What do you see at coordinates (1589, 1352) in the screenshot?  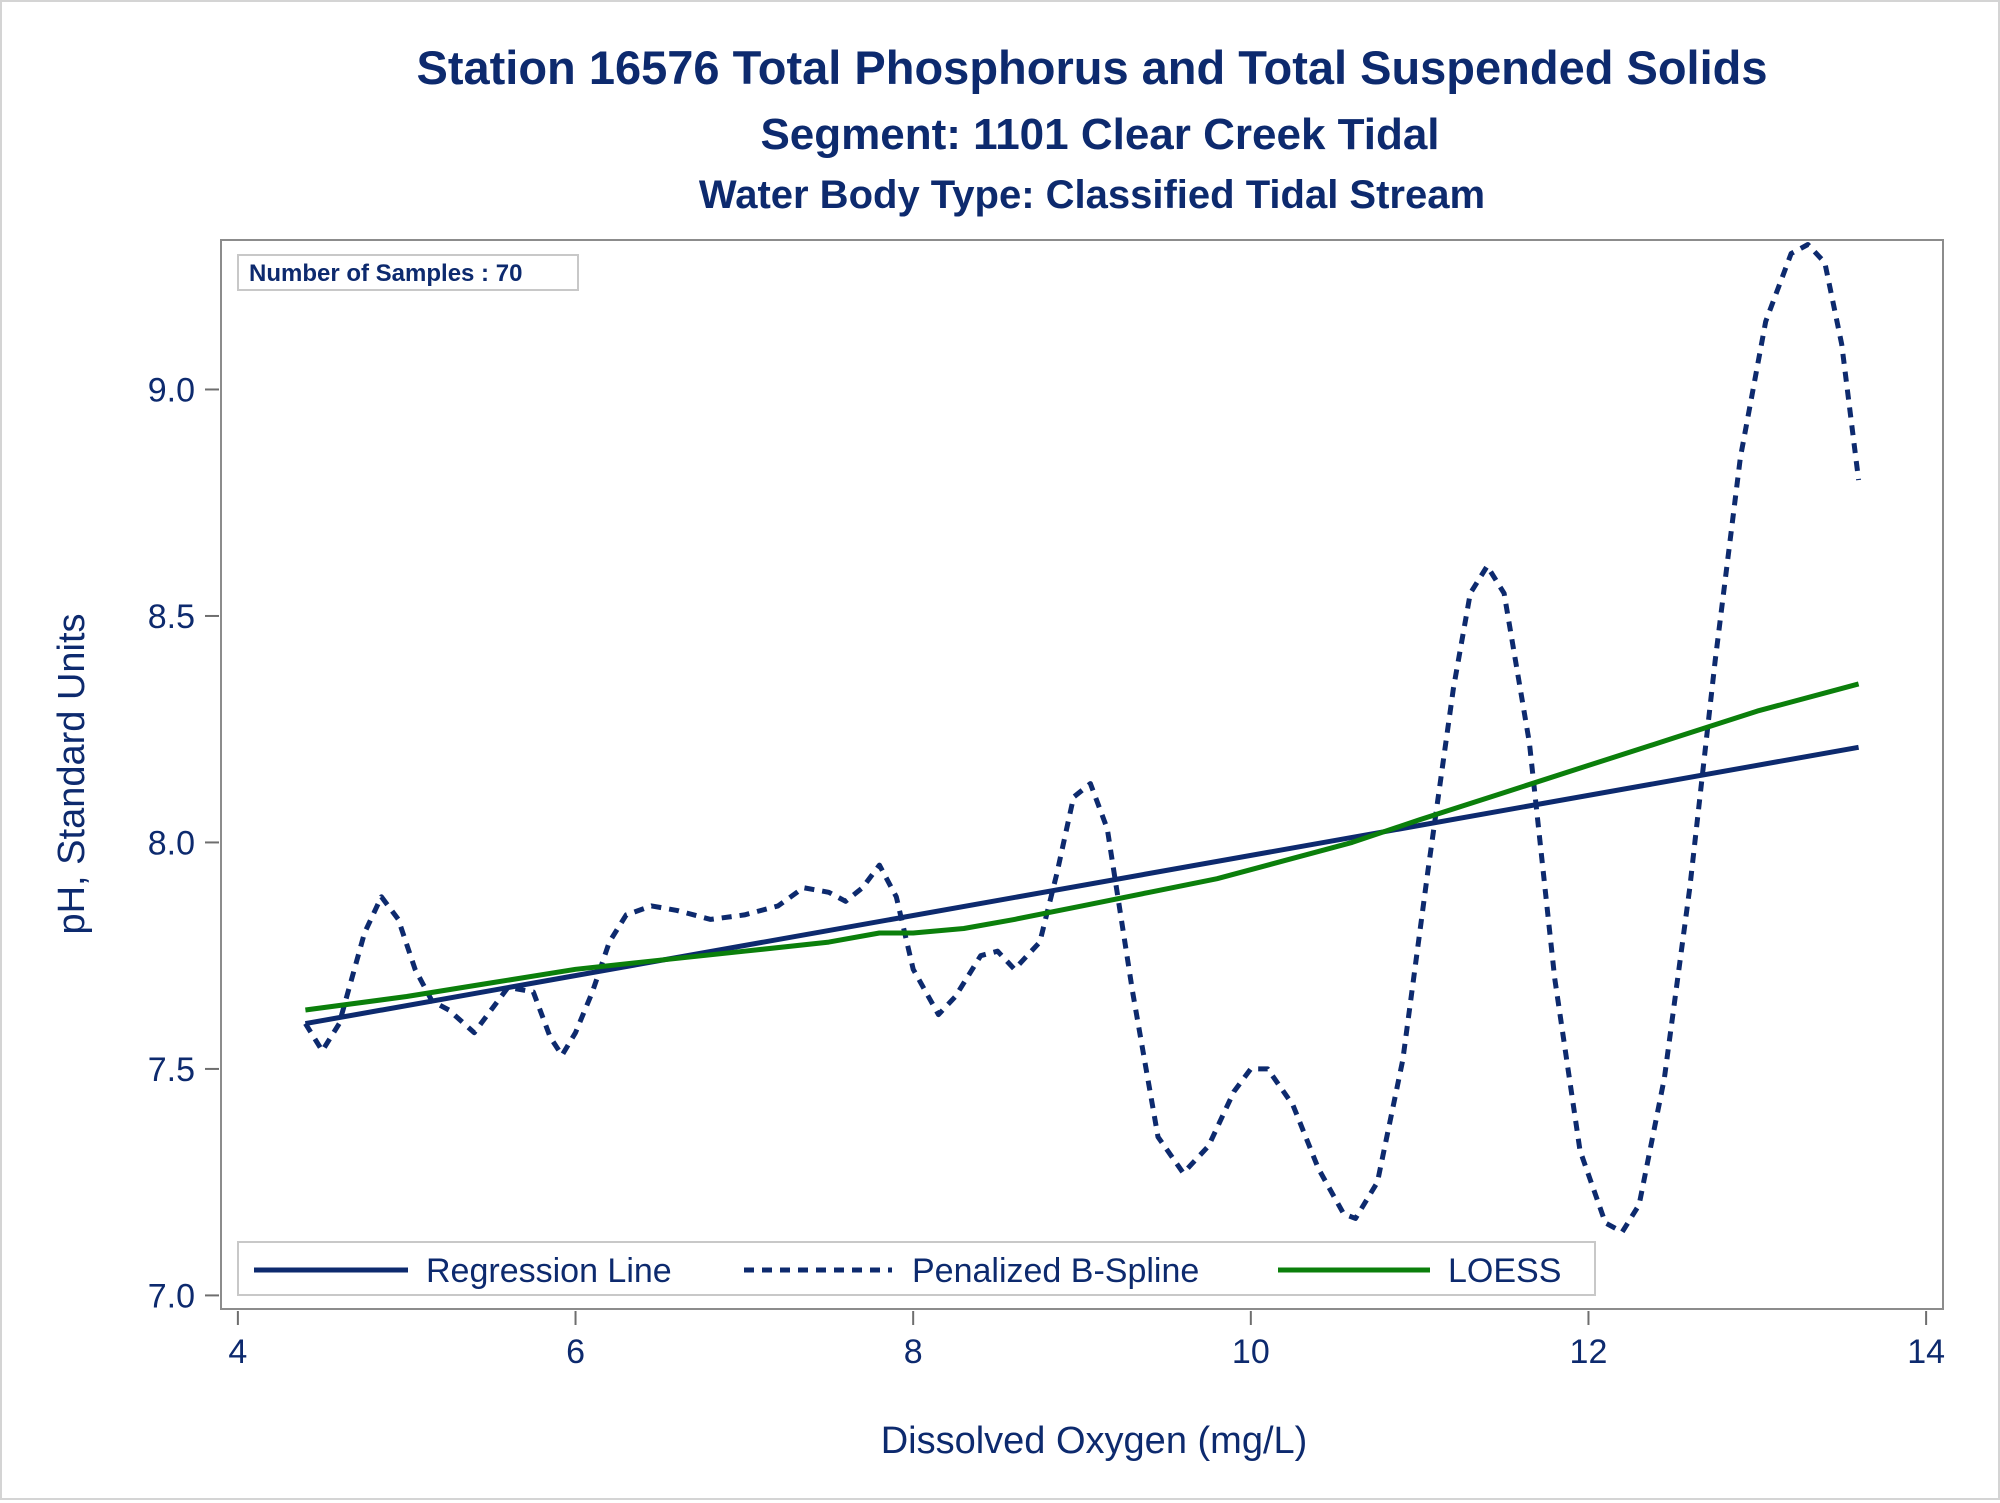 I see `x-tick-label: 12` at bounding box center [1589, 1352].